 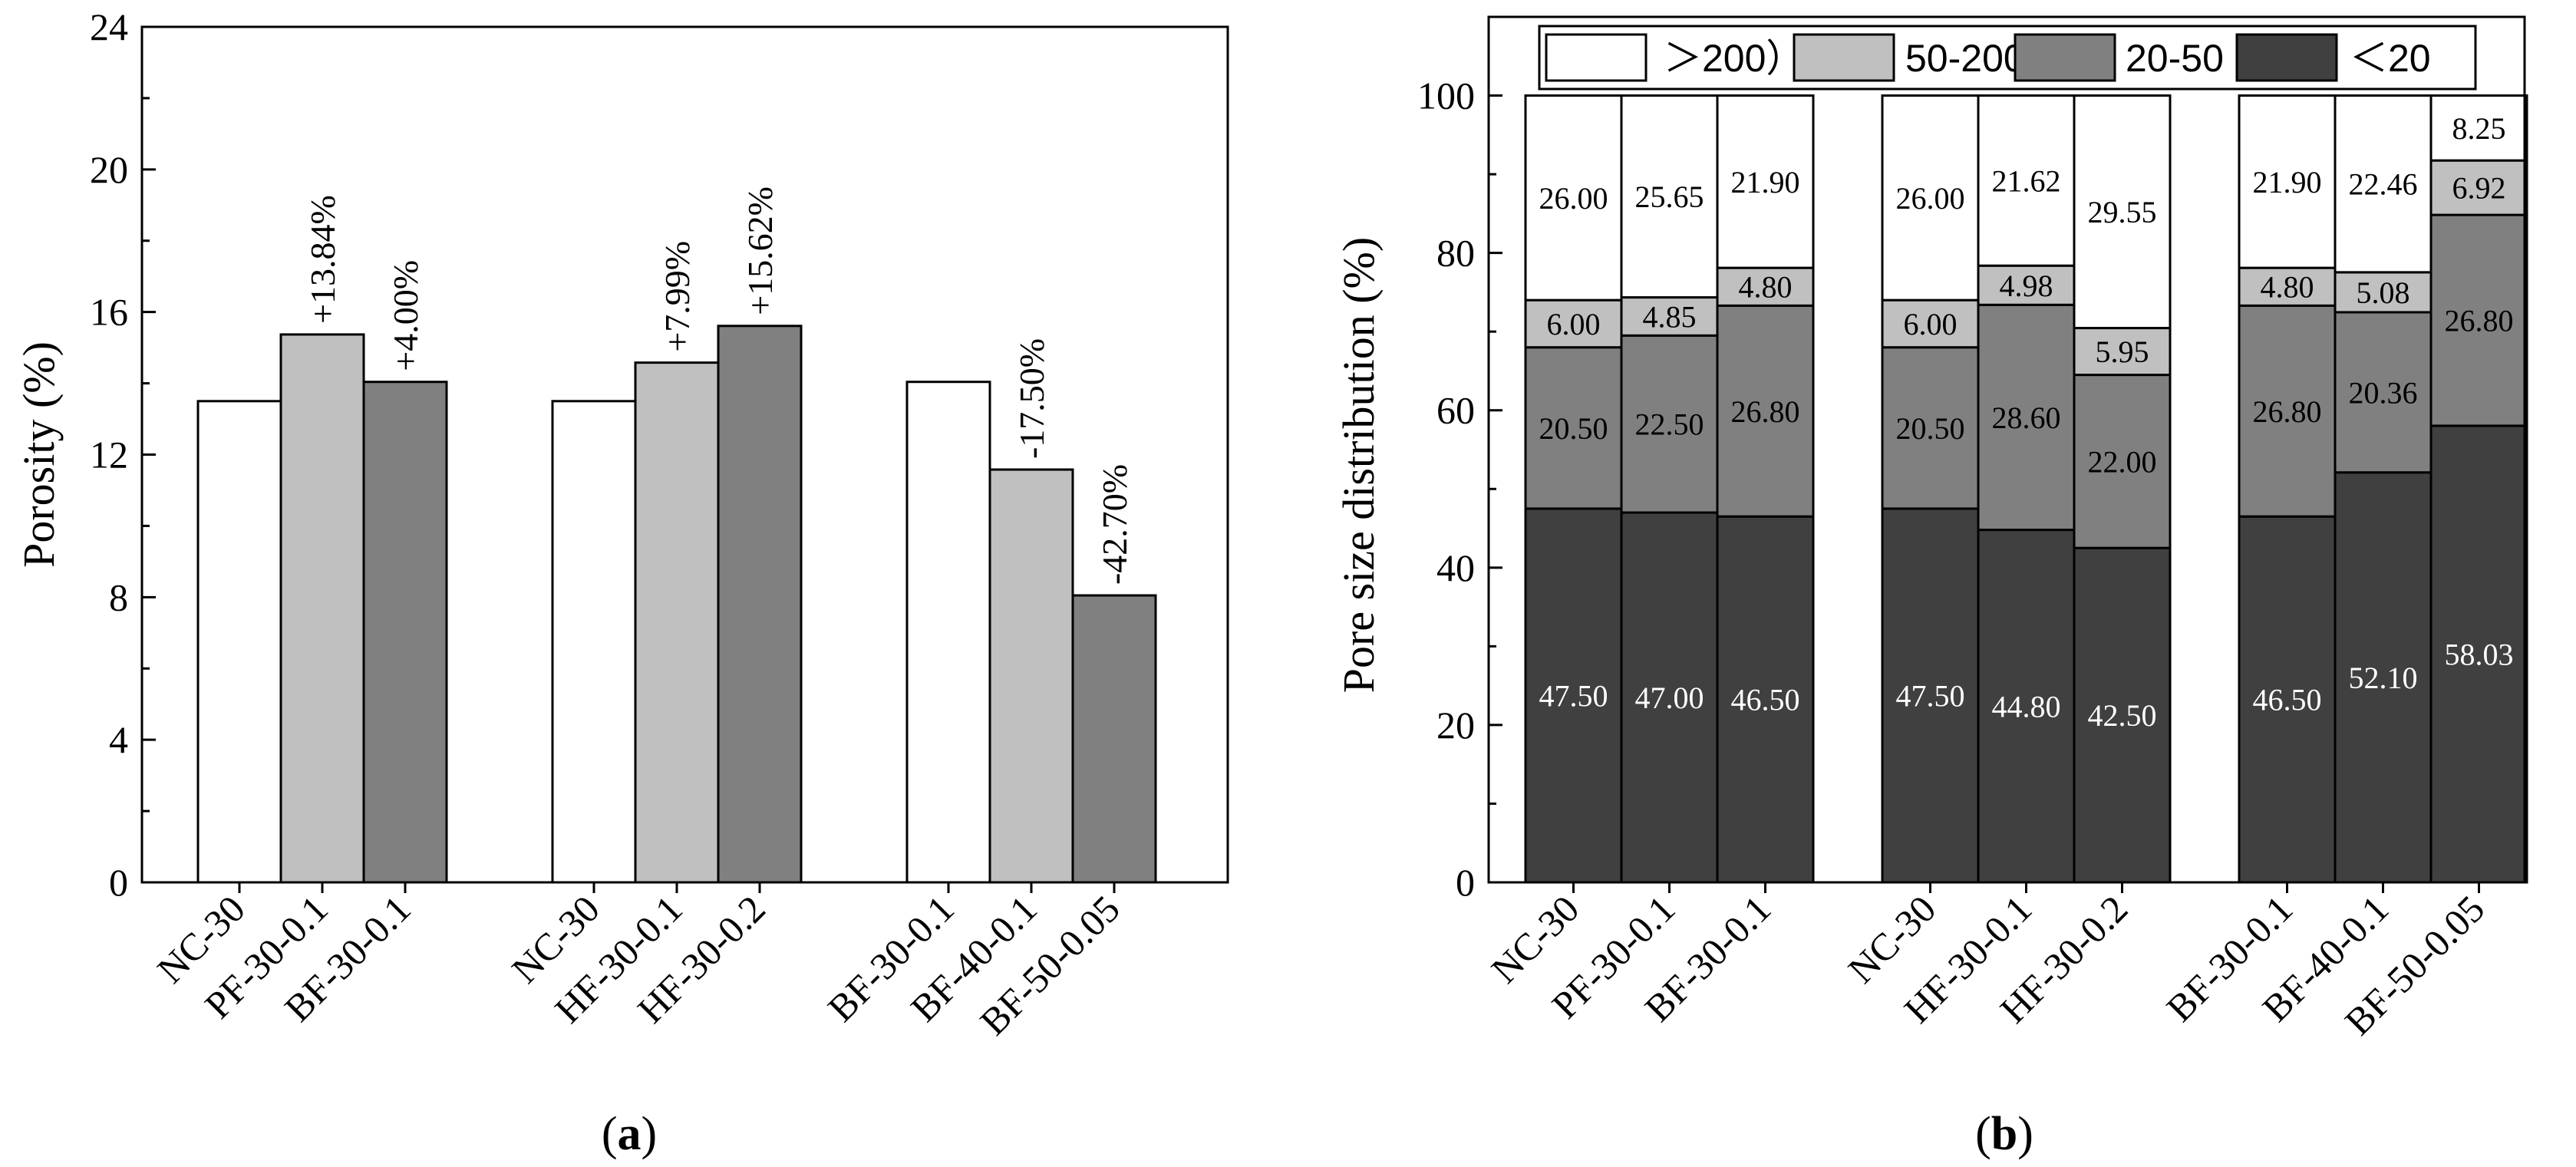 I want to click on data-label-hf-30-0-2-g2-s1: 42.50, so click(x=2122, y=716).